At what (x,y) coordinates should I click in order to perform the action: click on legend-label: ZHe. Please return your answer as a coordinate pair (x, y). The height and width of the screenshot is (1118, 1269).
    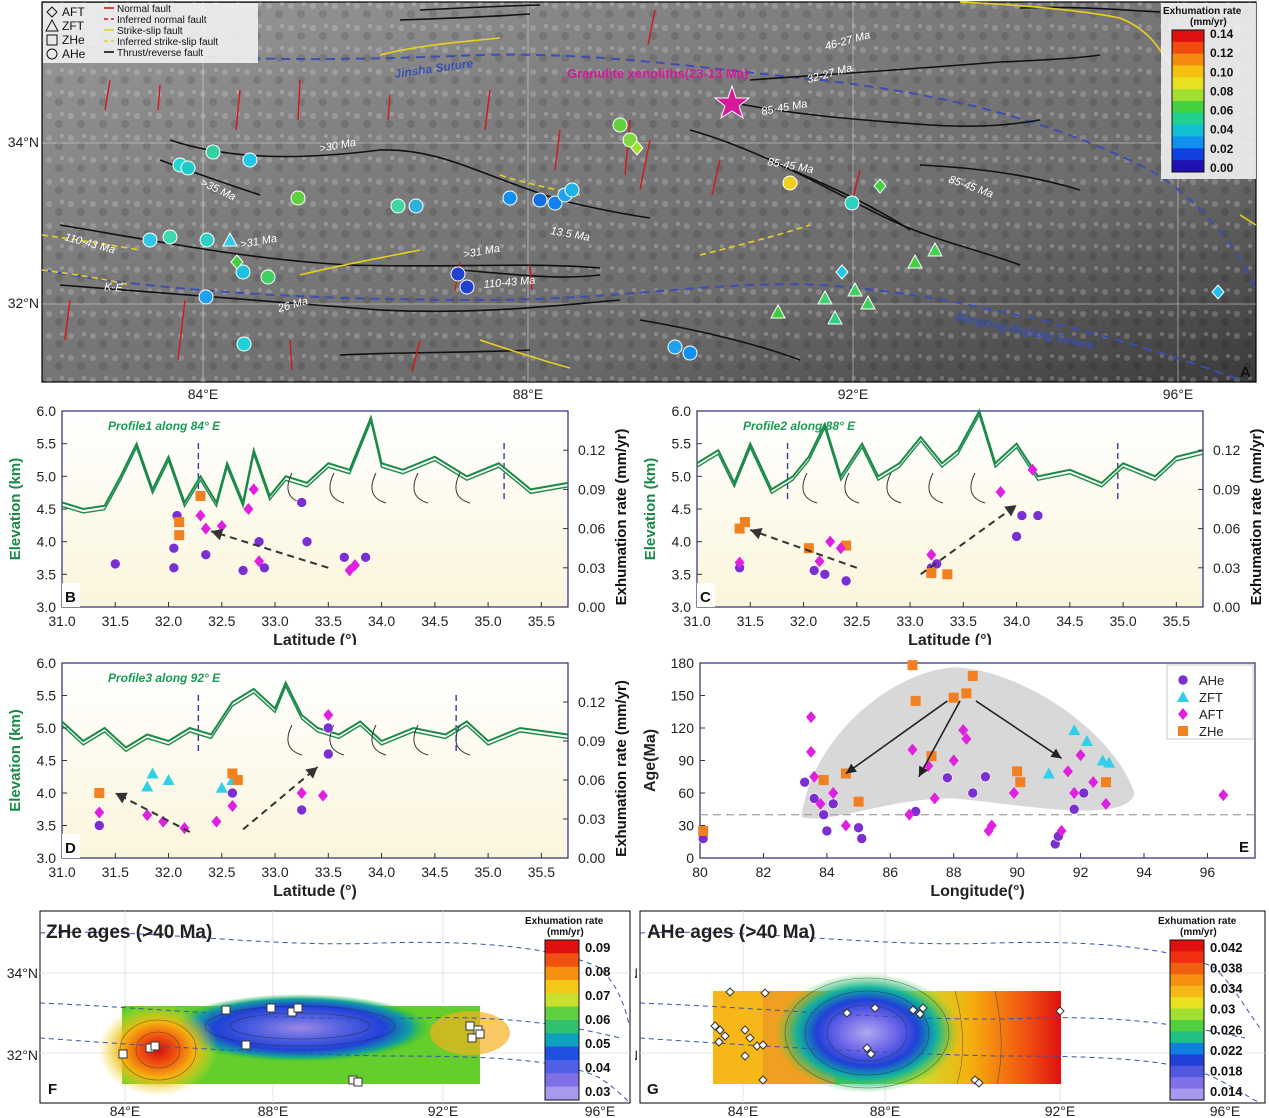
    Looking at the image, I should click on (1211, 731).